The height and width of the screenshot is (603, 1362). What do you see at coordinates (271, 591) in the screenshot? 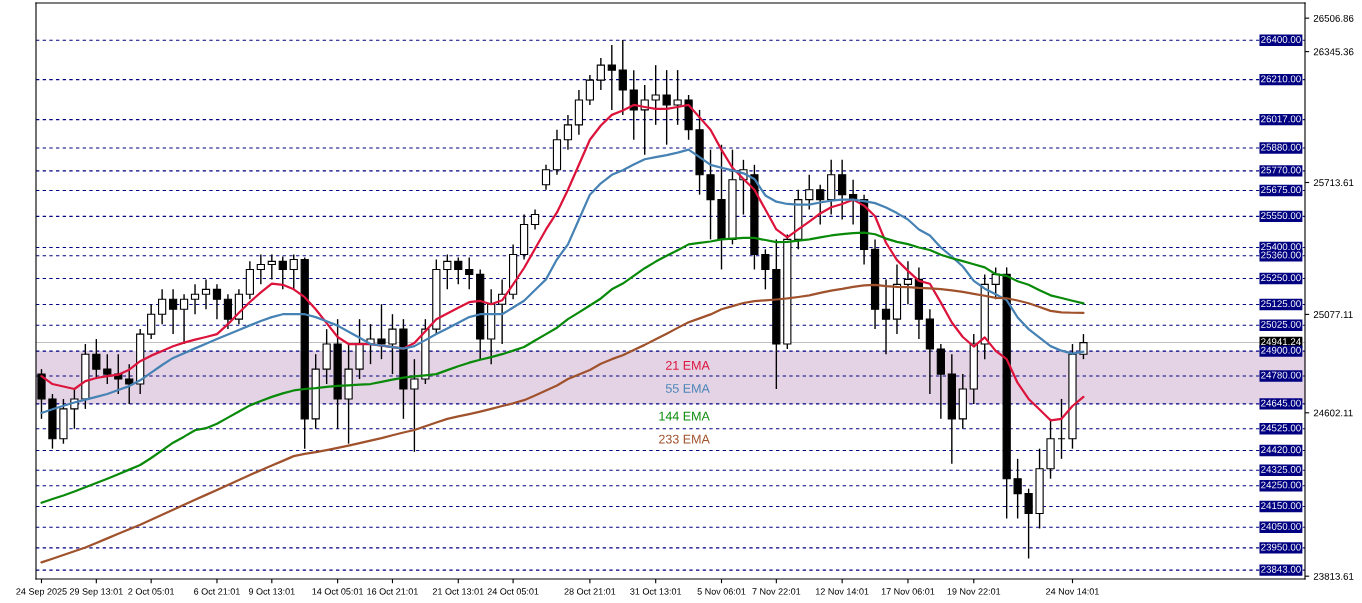
I see `x-tick-label: 9 Oct 13:01` at bounding box center [271, 591].